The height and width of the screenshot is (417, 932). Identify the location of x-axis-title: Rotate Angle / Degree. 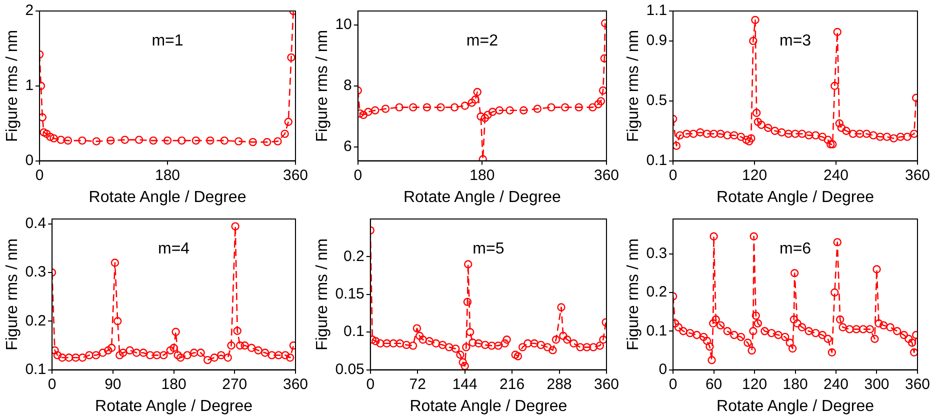
(167, 197).